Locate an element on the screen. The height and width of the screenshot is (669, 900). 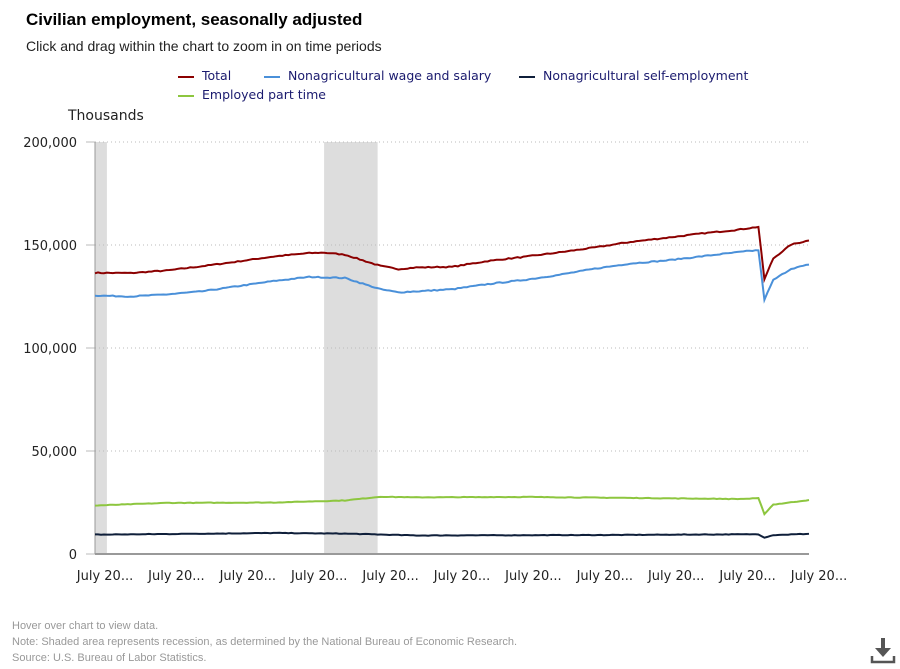
y-axis-label: Thousands is located at coordinates (106, 116).